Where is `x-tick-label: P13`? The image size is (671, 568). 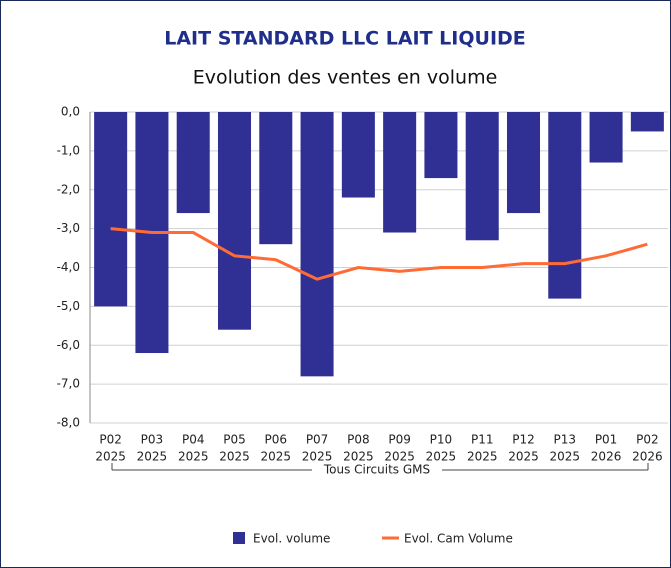 x-tick-label: P13 is located at coordinates (565, 440).